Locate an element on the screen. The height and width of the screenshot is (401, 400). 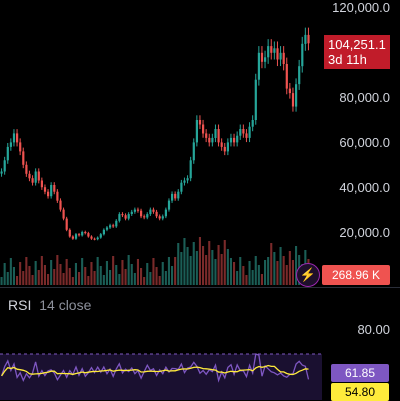
price-tick-20000: 20,000.0 is located at coordinates (364, 232).